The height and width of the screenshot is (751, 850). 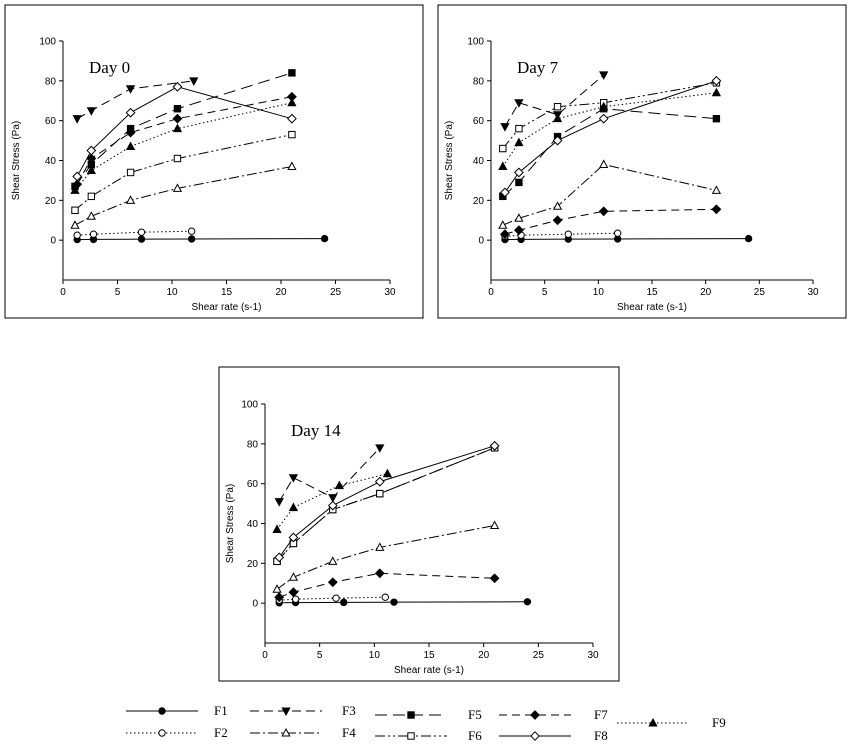 What do you see at coordinates (177, 732) in the screenshot?
I see `legend-item-f2: F2` at bounding box center [177, 732].